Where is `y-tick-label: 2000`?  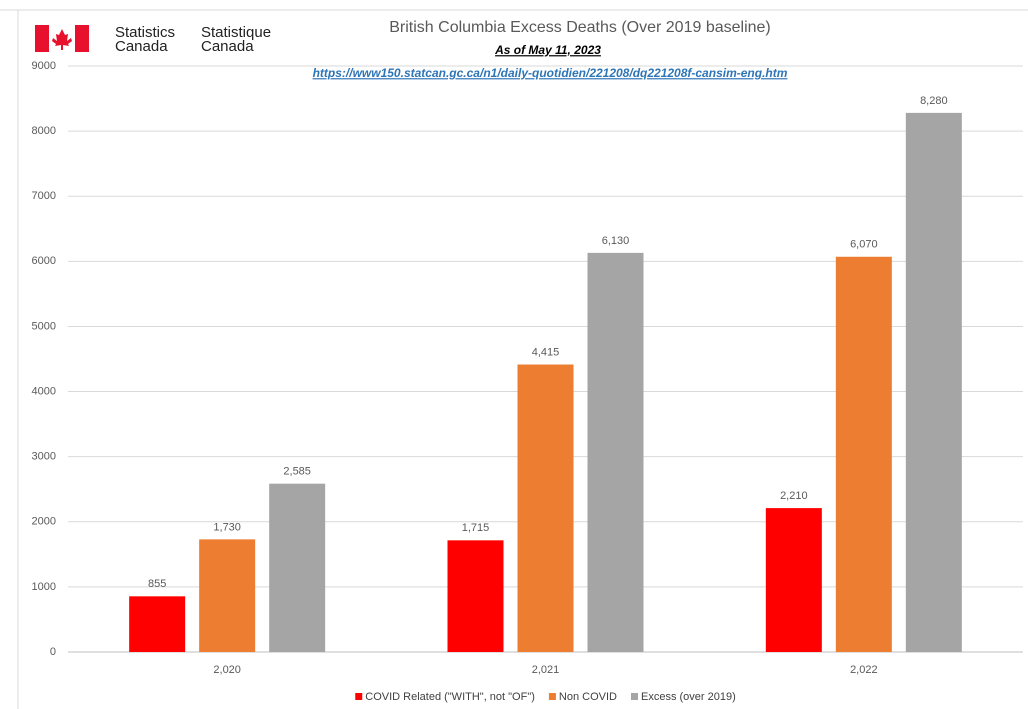
y-tick-label: 2000 is located at coordinates (44, 522).